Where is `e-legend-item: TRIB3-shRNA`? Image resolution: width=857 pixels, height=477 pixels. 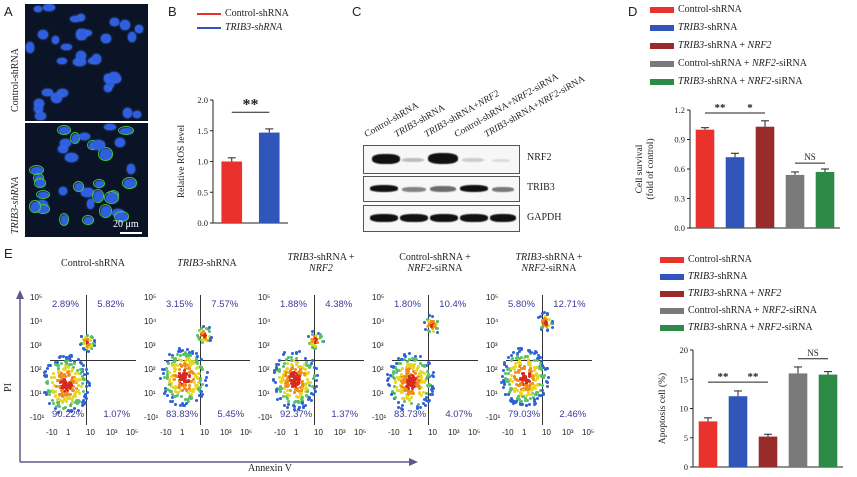 e-legend-item: TRIB3-shRNA is located at coordinates (703, 276).